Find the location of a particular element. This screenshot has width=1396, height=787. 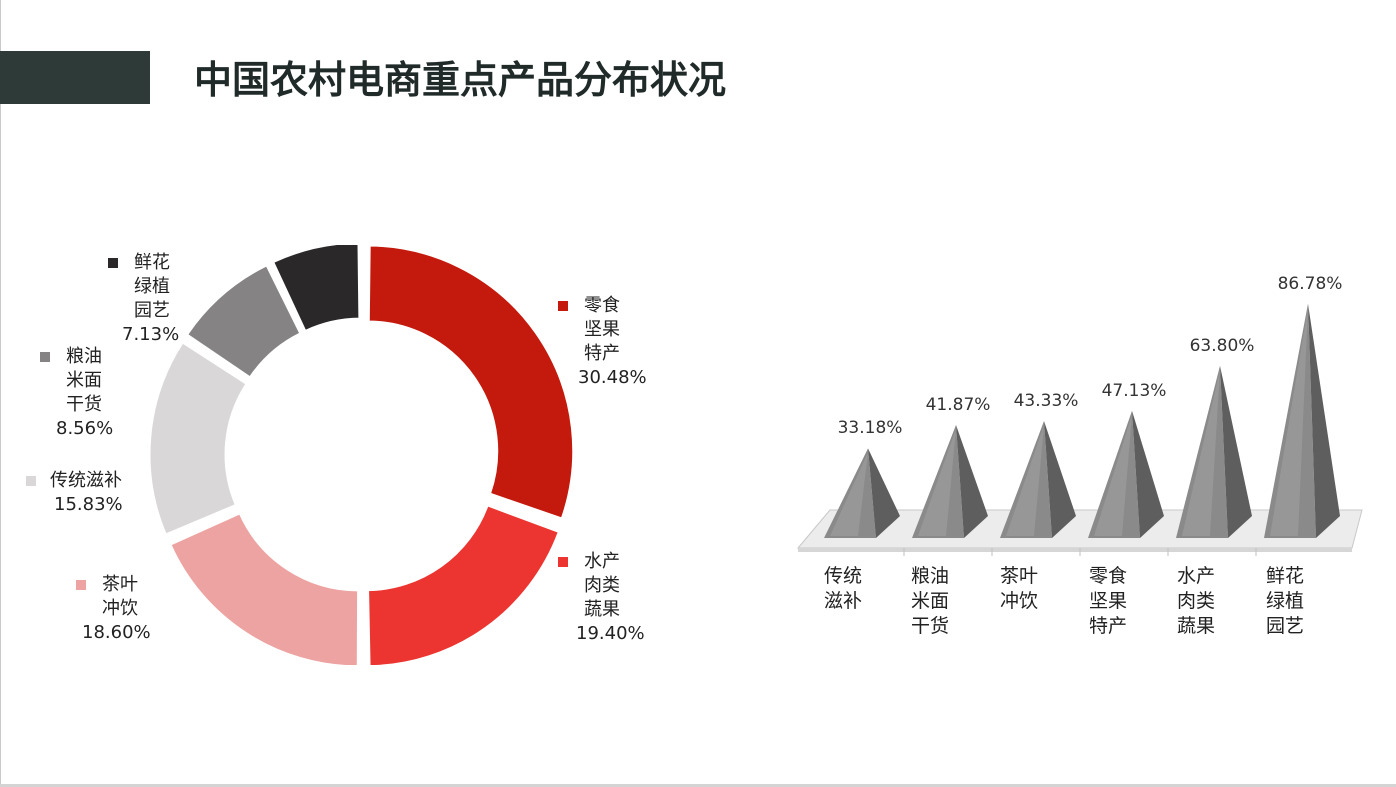

frame-bottom-border is located at coordinates (698, 785).